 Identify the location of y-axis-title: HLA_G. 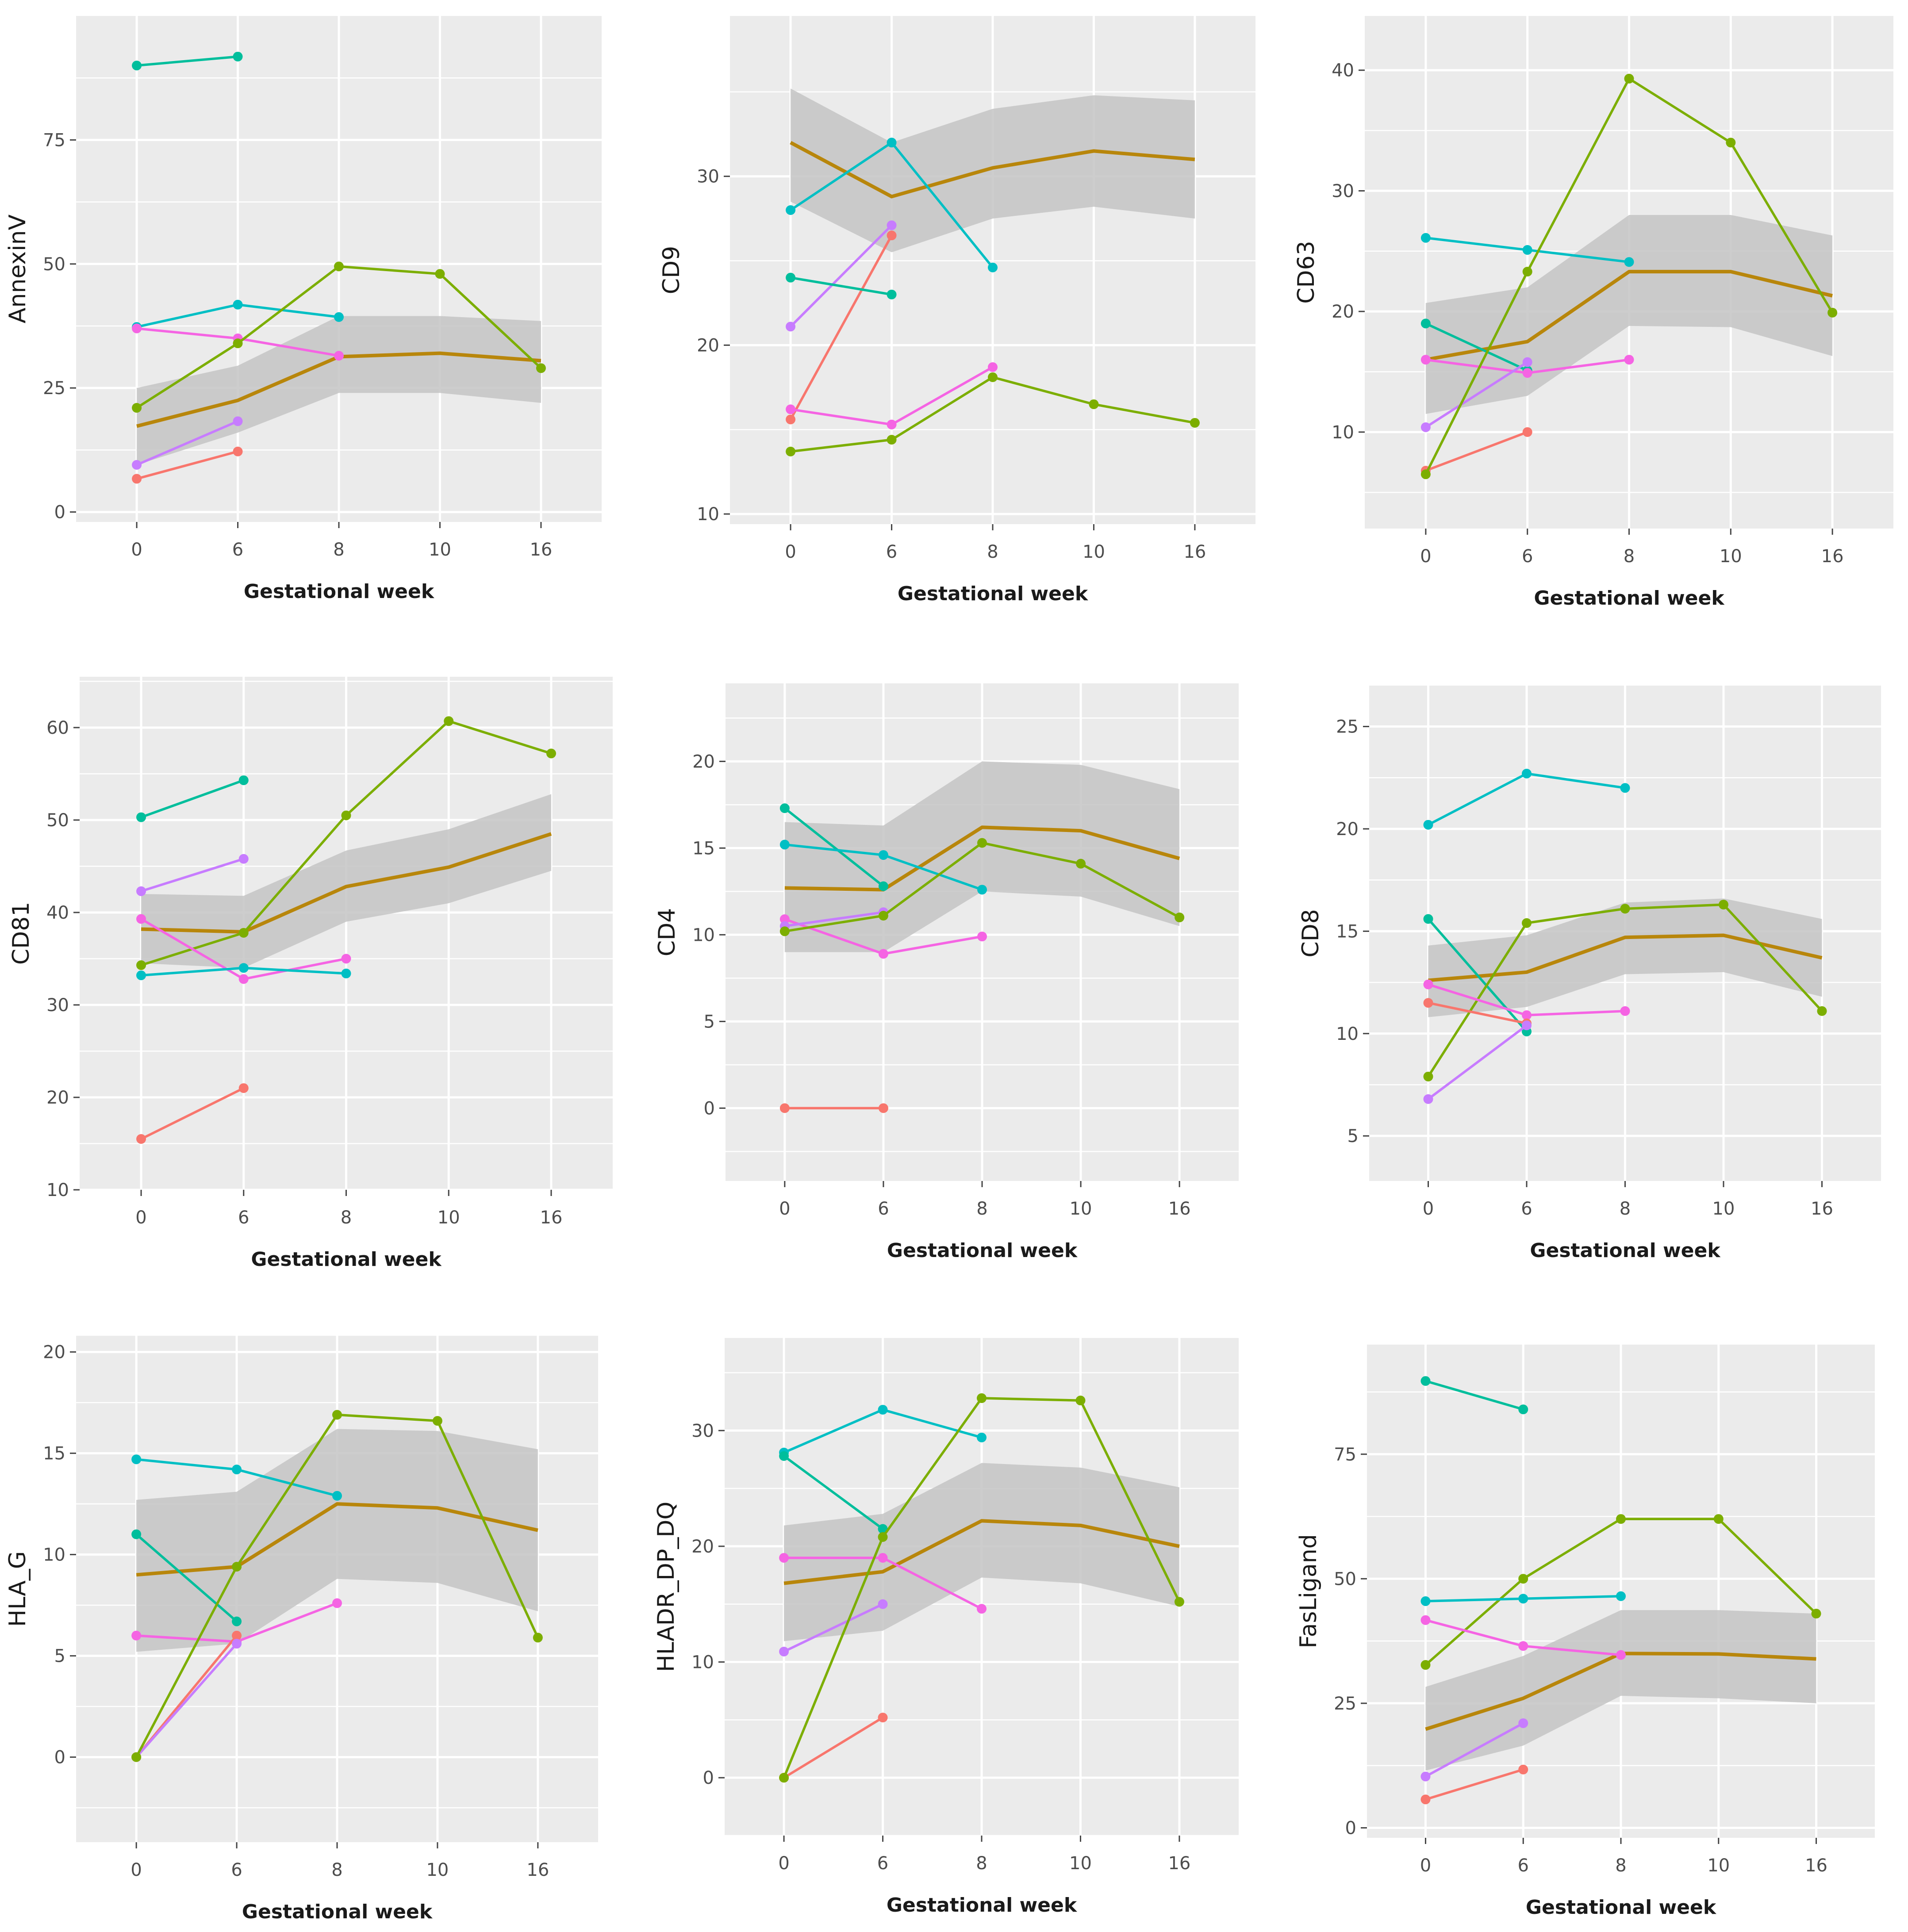
(18, 1589).